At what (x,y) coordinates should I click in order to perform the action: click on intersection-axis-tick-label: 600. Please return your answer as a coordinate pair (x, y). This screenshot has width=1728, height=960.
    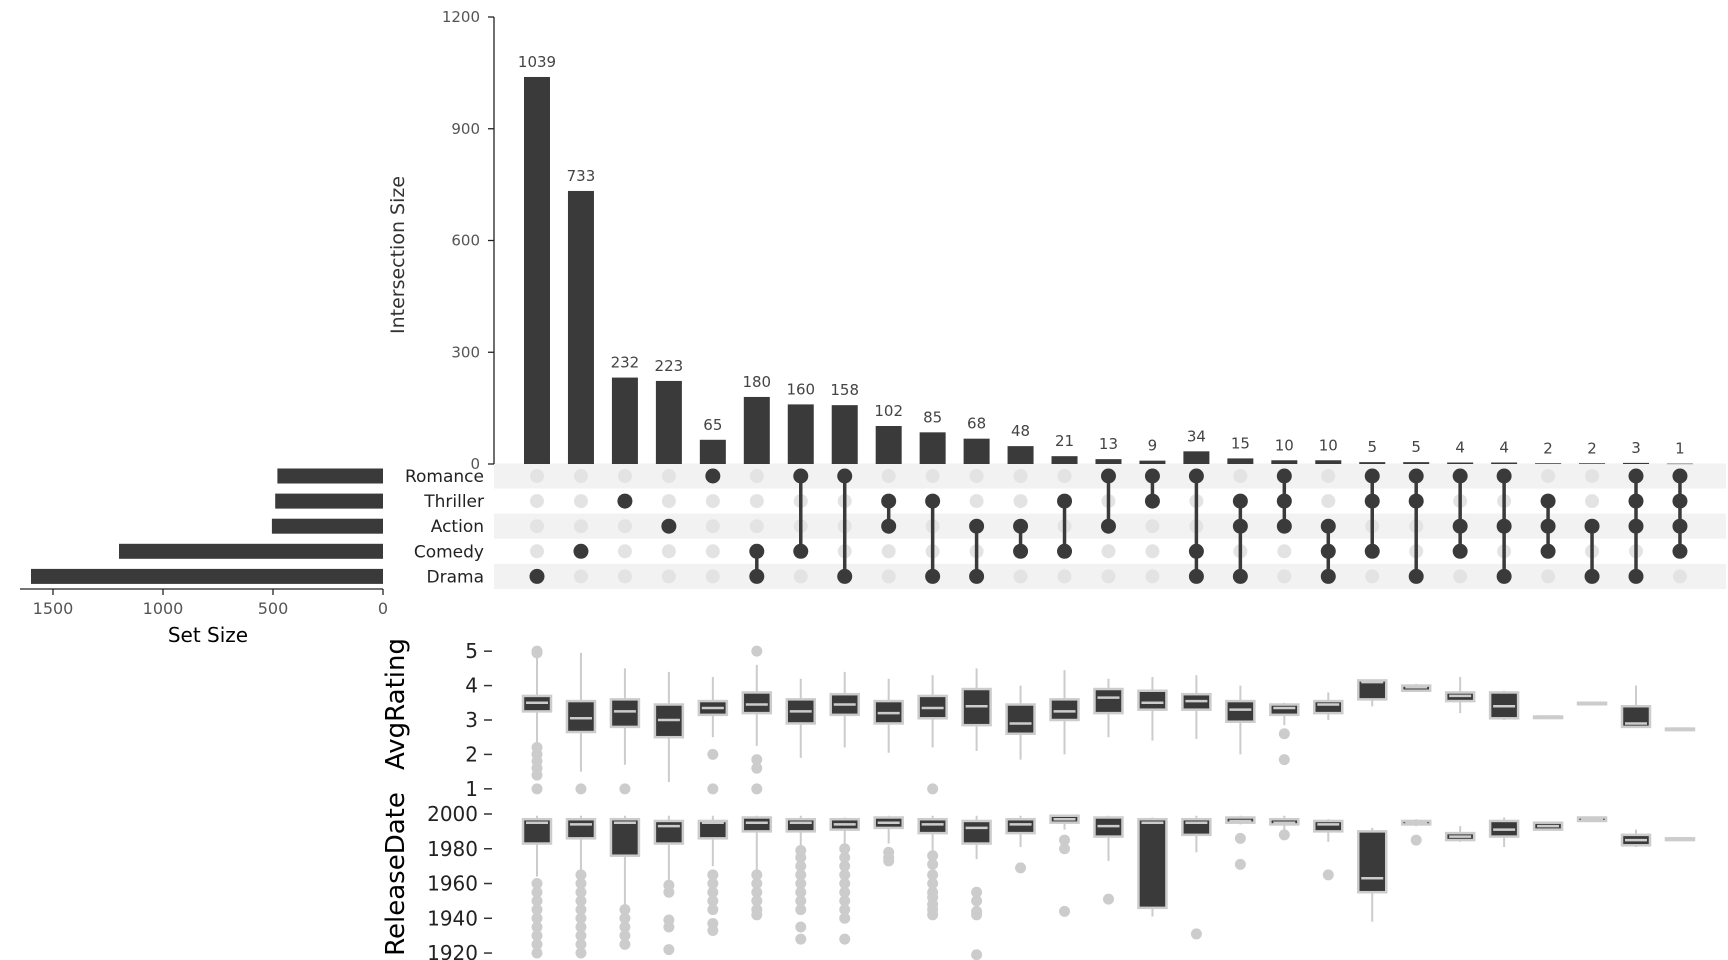
    Looking at the image, I should click on (465, 241).